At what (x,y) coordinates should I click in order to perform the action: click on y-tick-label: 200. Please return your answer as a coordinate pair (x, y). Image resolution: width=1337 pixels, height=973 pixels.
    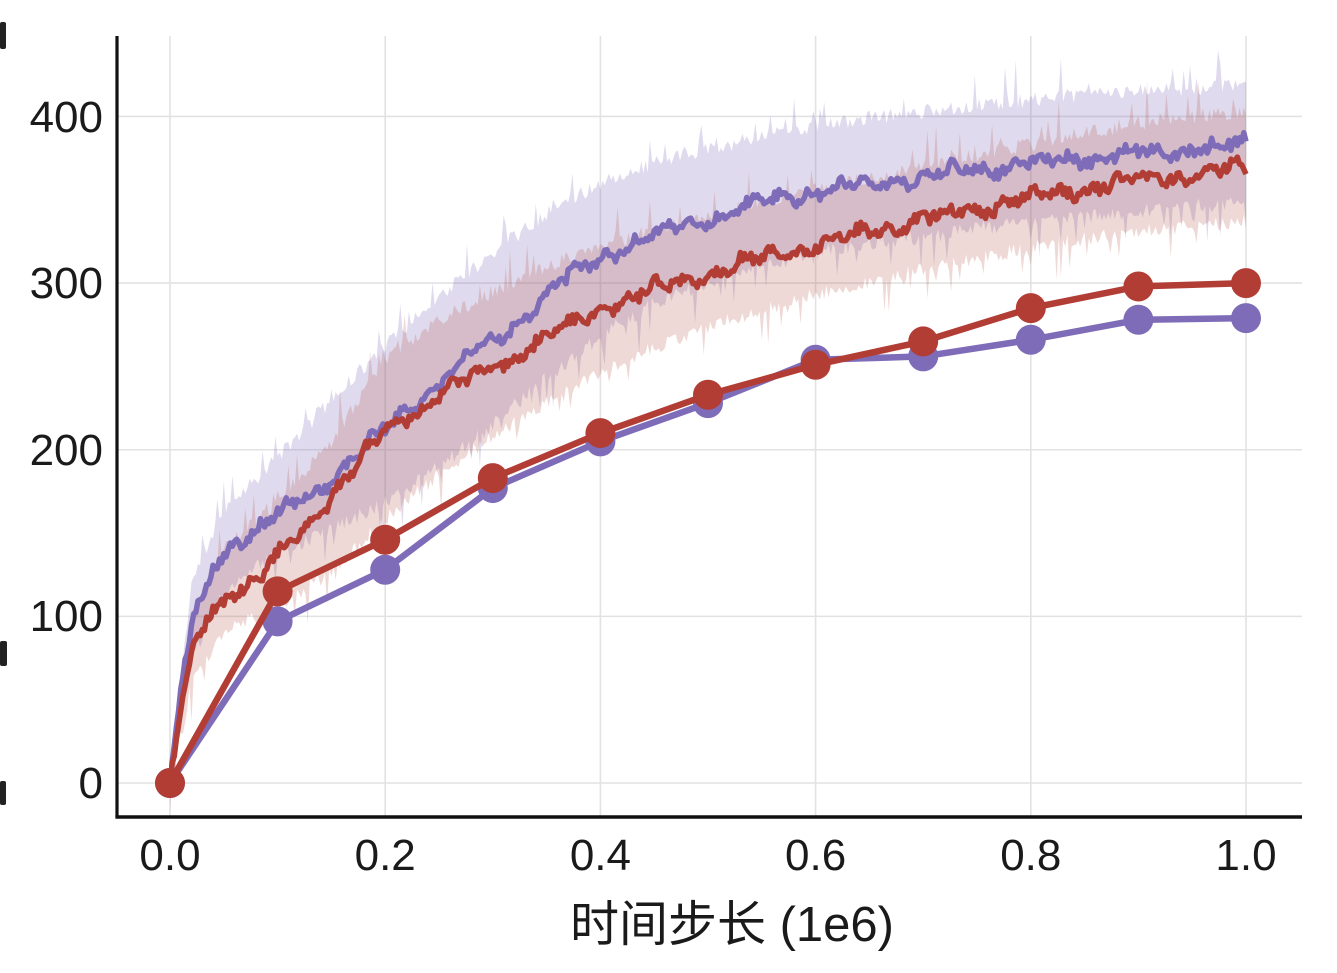
    Looking at the image, I should click on (66, 450).